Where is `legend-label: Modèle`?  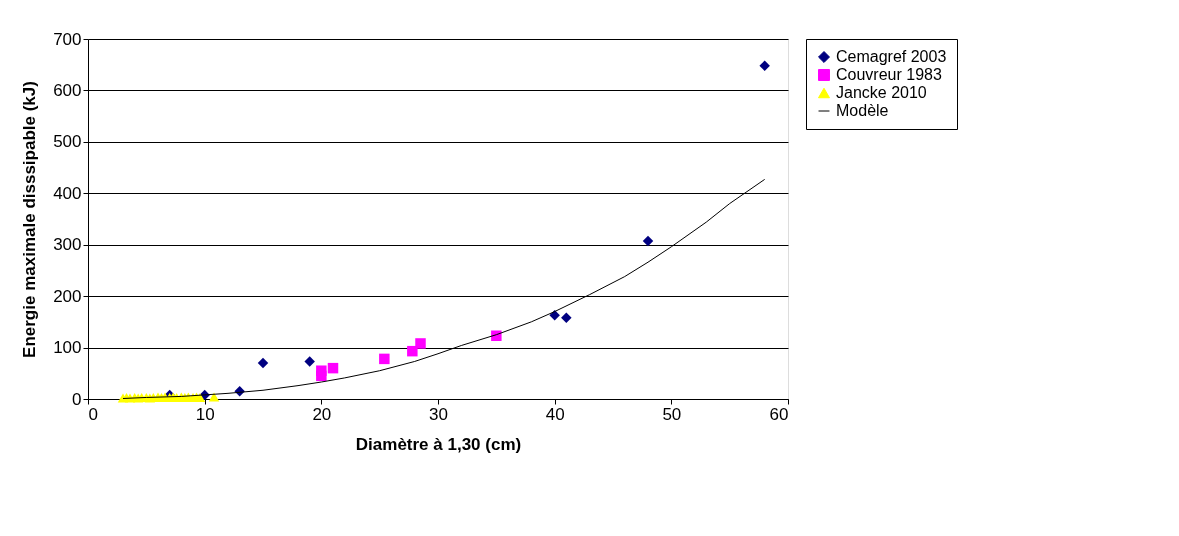 legend-label: Modèle is located at coordinates (862, 110).